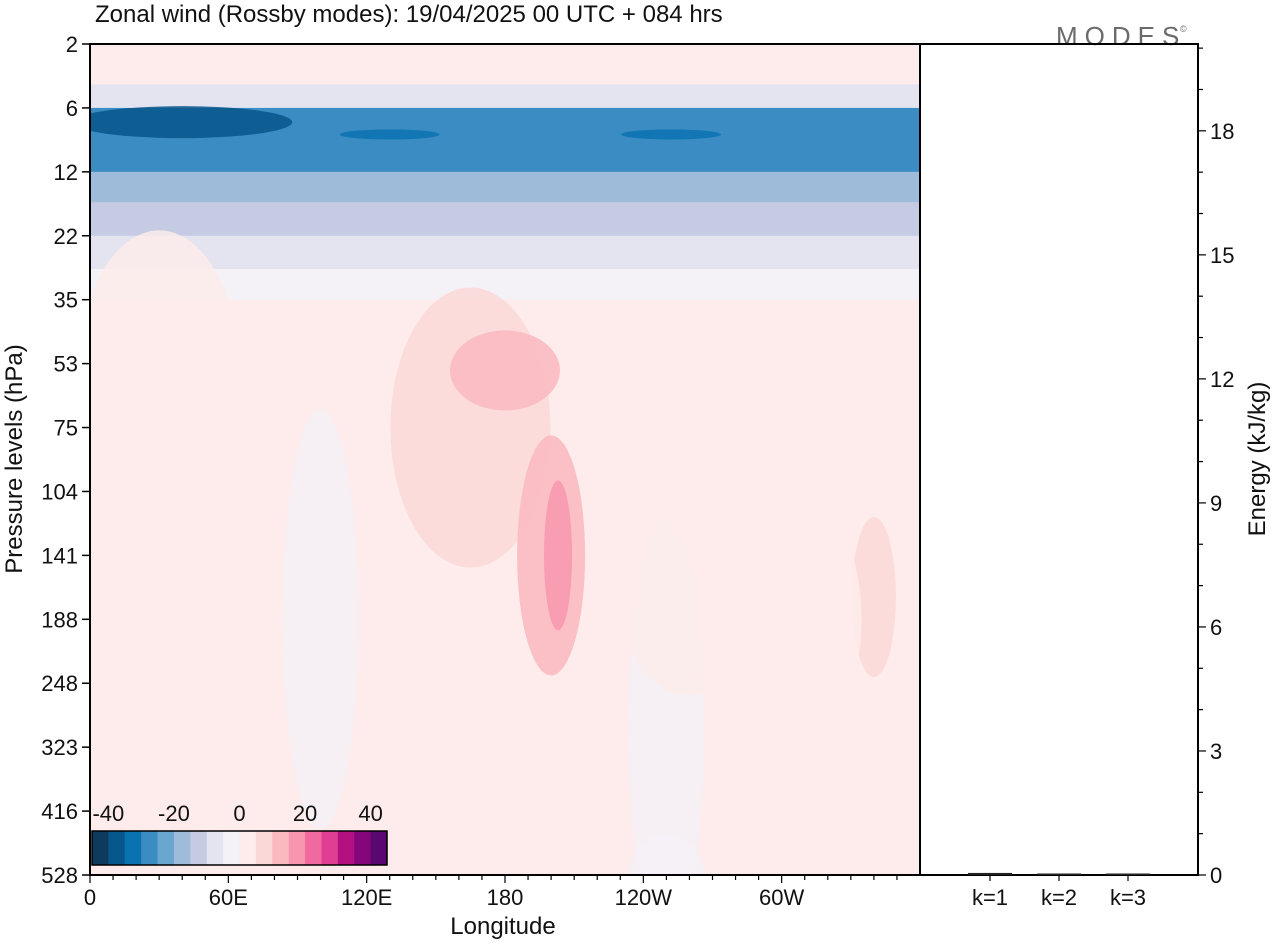 The width and height of the screenshot is (1280, 947). I want to click on energy-tick-label: 12, so click(1222, 379).